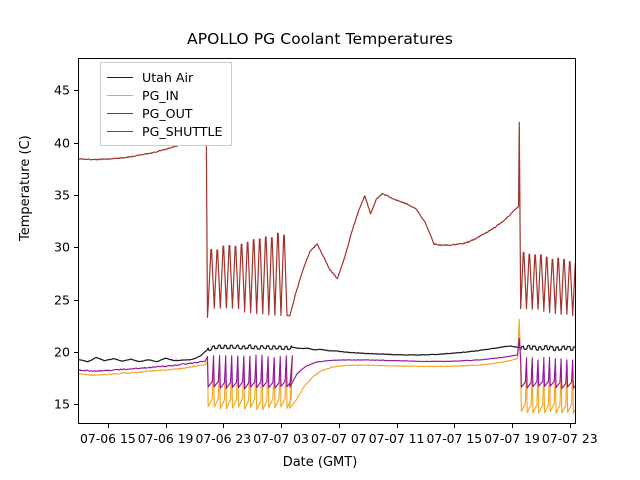 Image resolution: width=640 pixels, height=480 pixels. What do you see at coordinates (338, 438) in the screenshot?
I see `x-tick-label: 07-07 07` at bounding box center [338, 438].